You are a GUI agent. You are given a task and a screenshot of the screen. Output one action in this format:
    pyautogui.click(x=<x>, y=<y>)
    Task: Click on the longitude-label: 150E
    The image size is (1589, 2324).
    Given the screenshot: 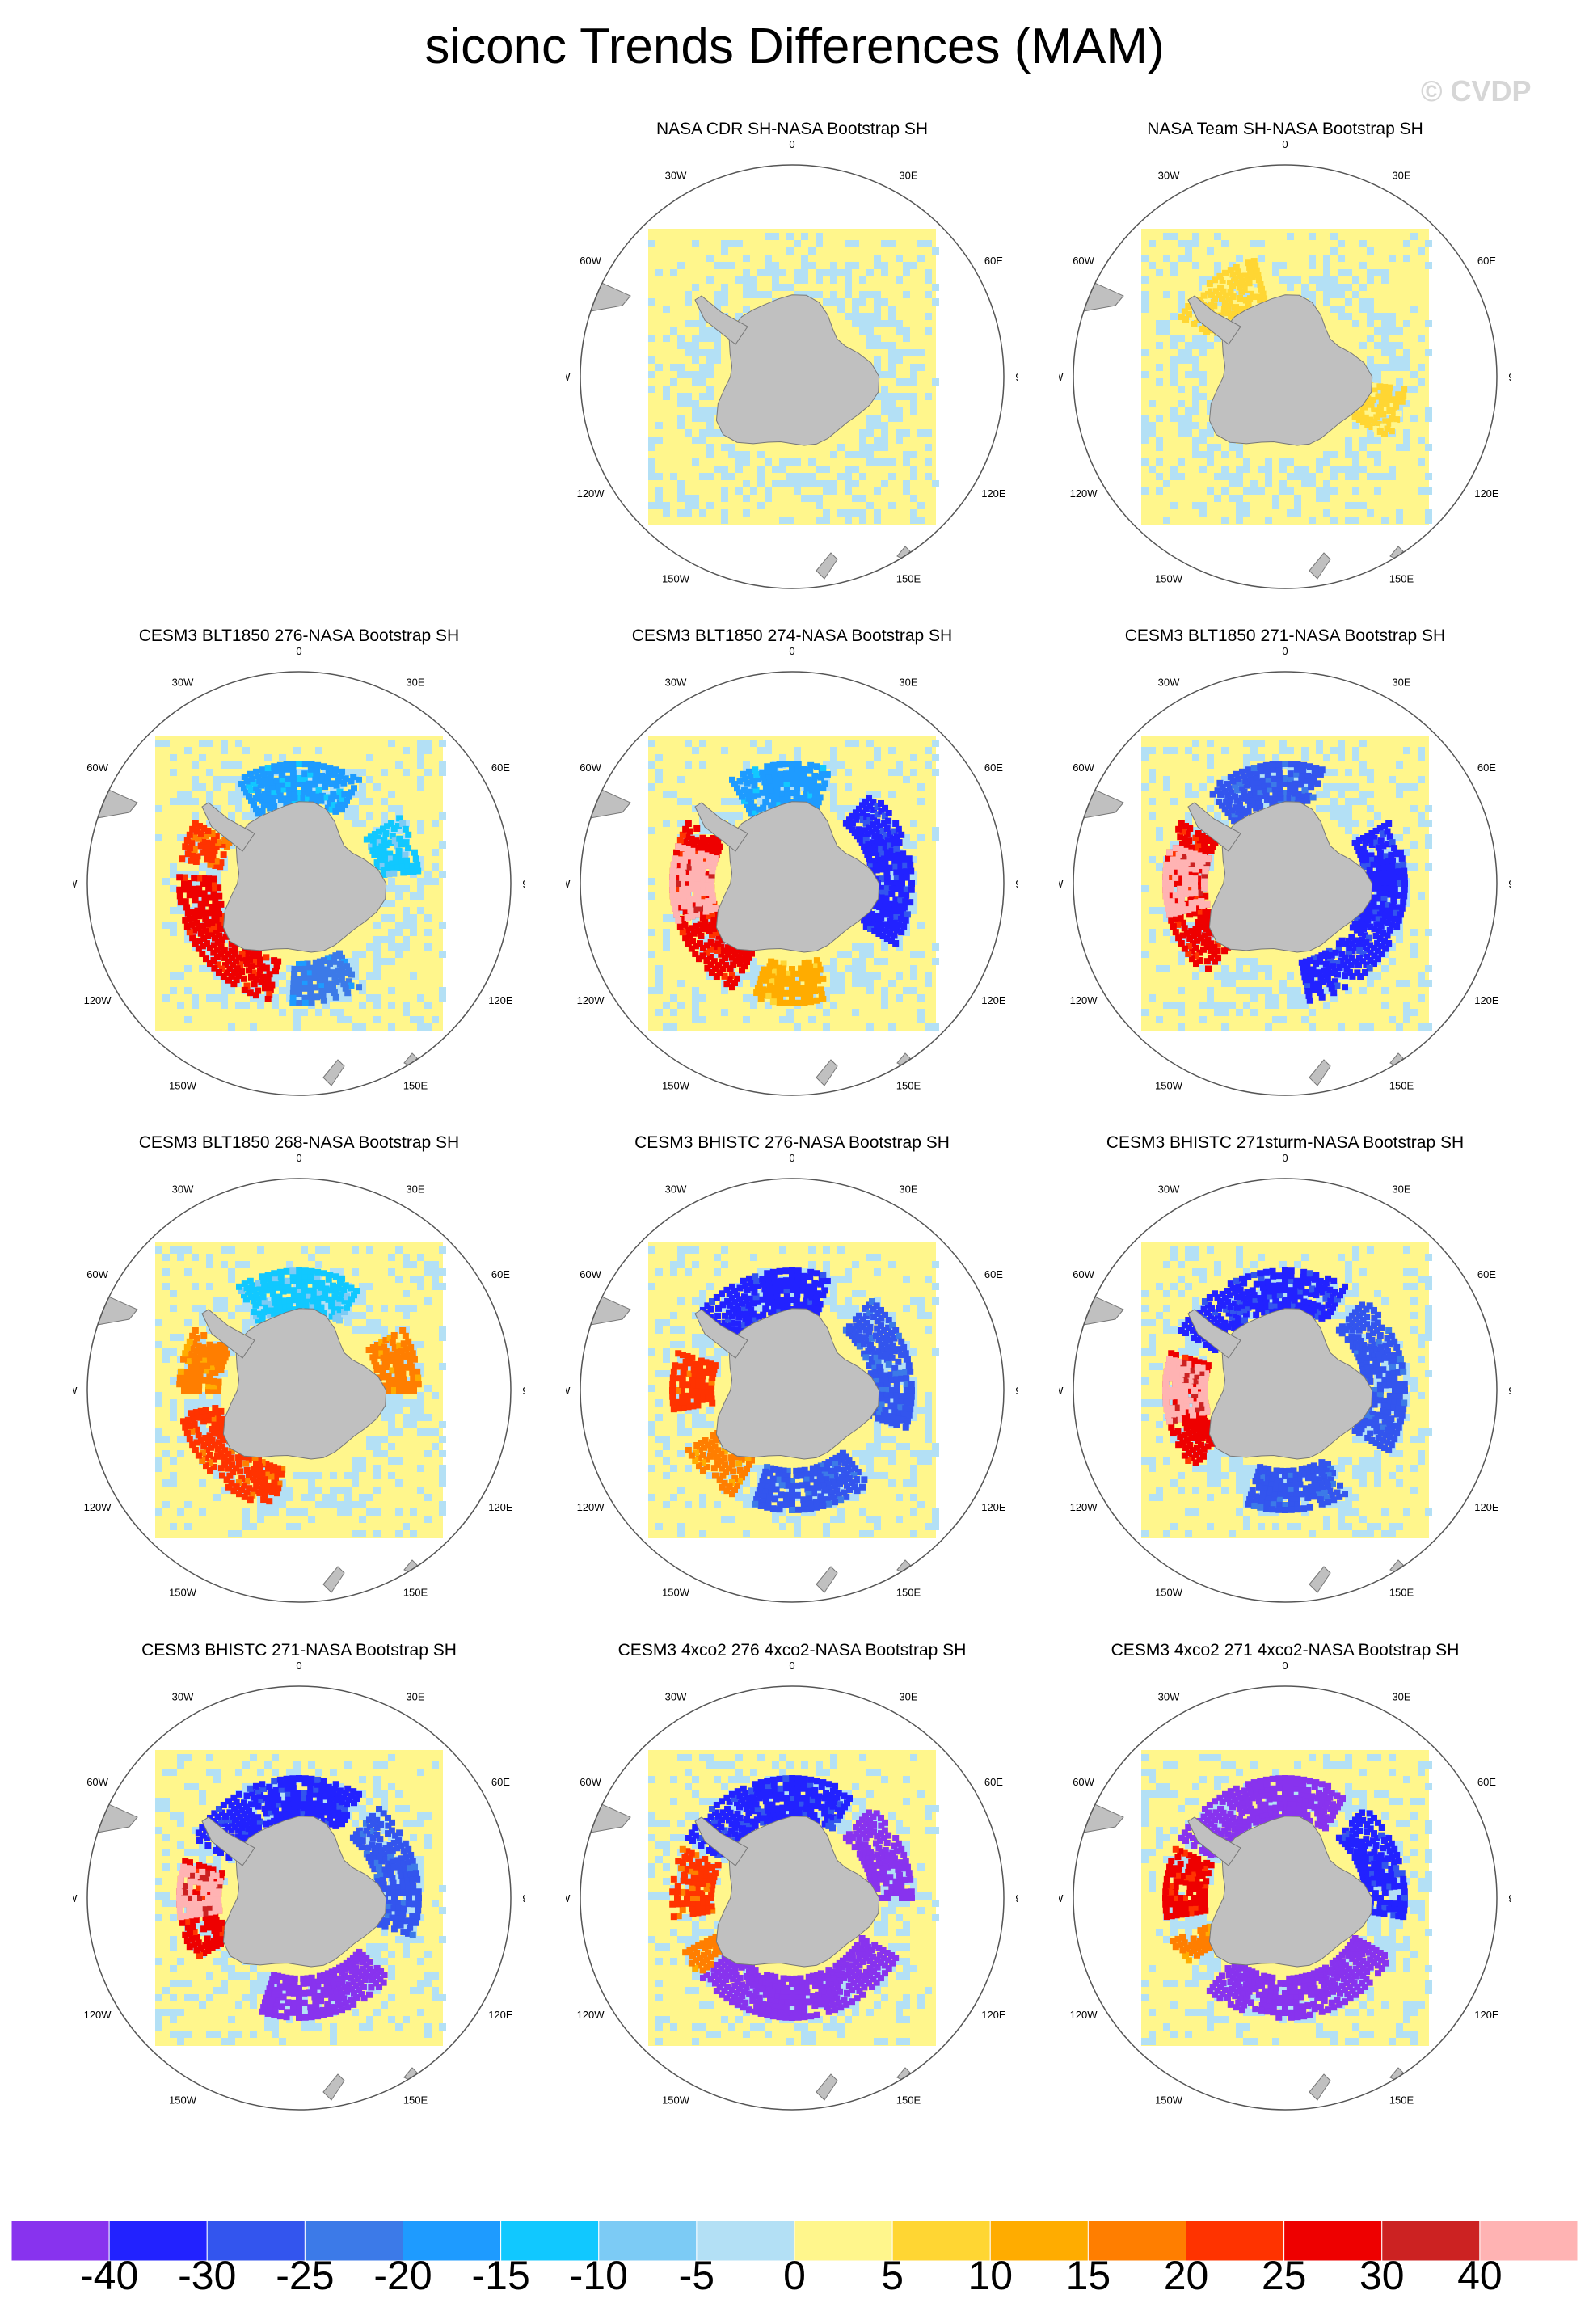 What is the action you would take?
    pyautogui.click(x=1401, y=1085)
    